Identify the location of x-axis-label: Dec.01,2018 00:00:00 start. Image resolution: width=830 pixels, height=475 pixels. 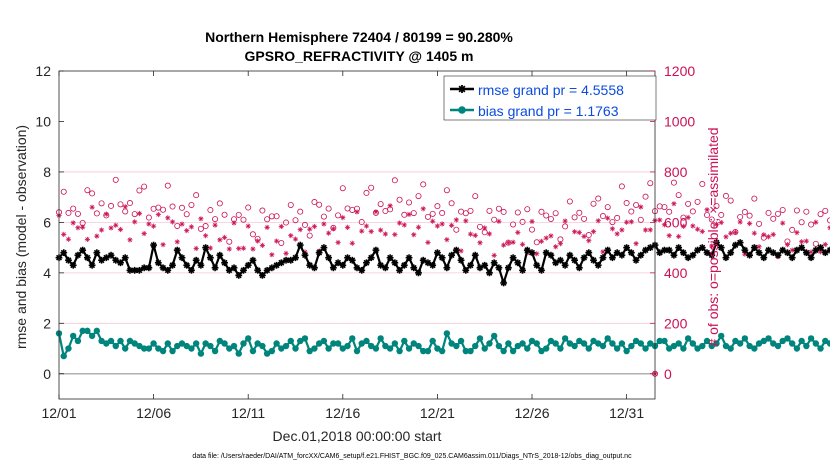
(357, 436).